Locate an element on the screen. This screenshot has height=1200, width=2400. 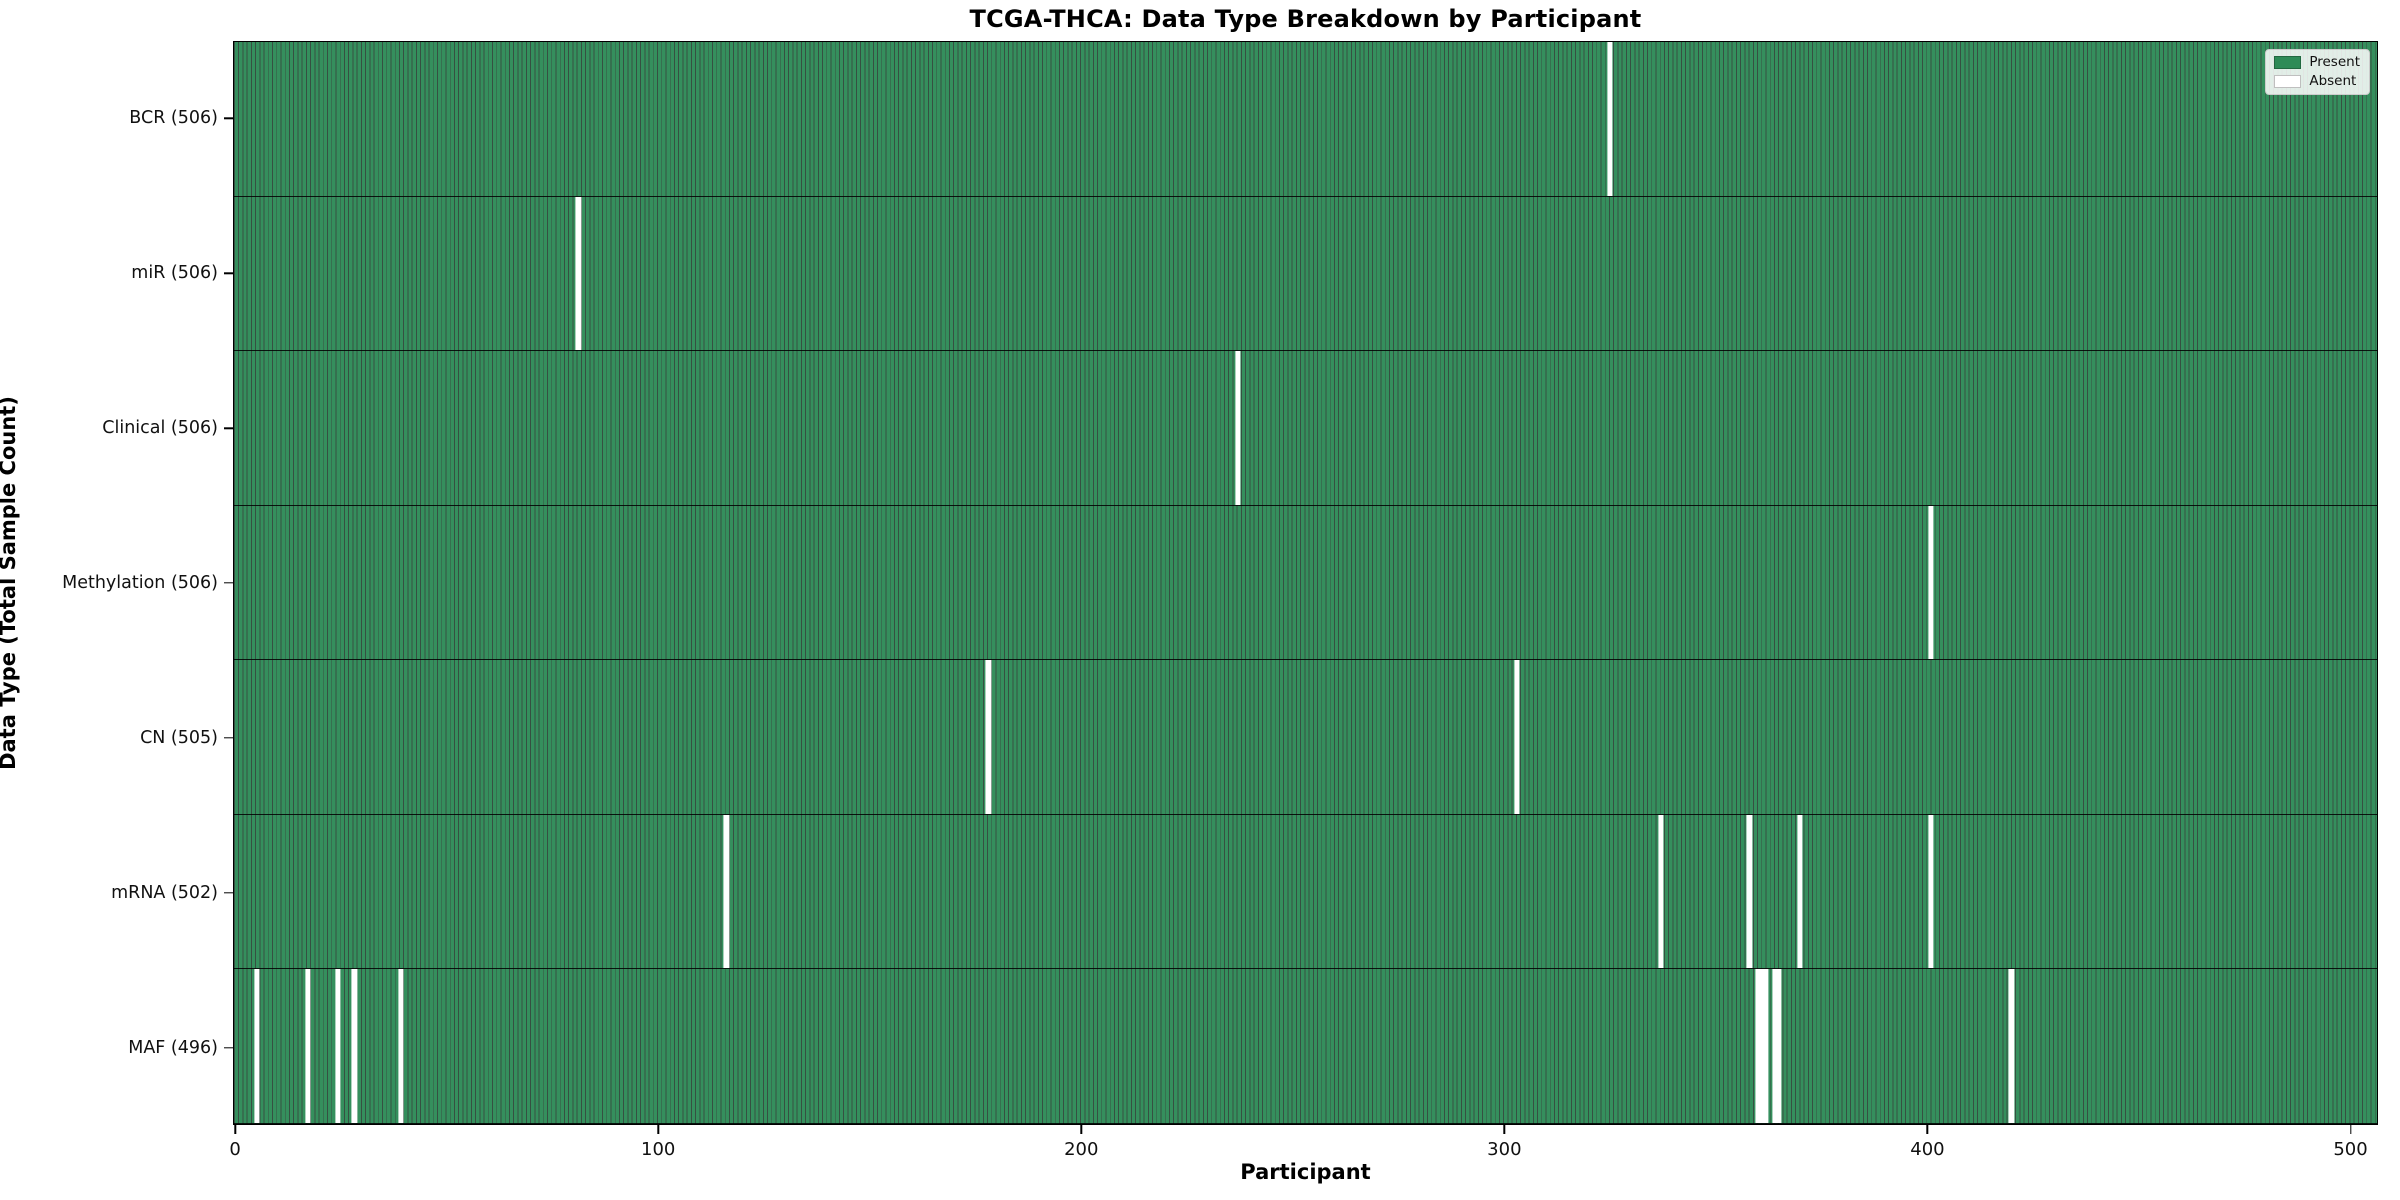
row-band-methylation is located at coordinates (1305, 583).